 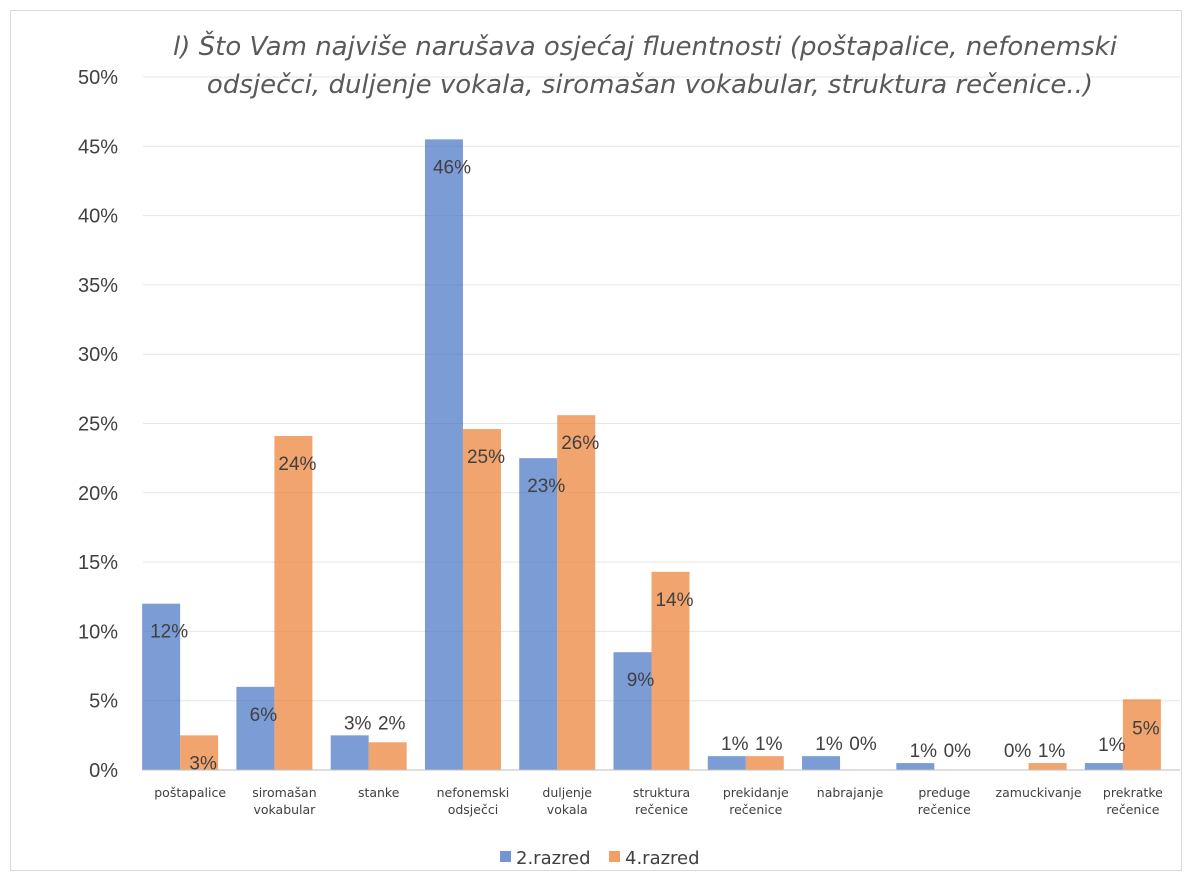 I want to click on x-tick-label: duljenje, so click(x=567, y=792).